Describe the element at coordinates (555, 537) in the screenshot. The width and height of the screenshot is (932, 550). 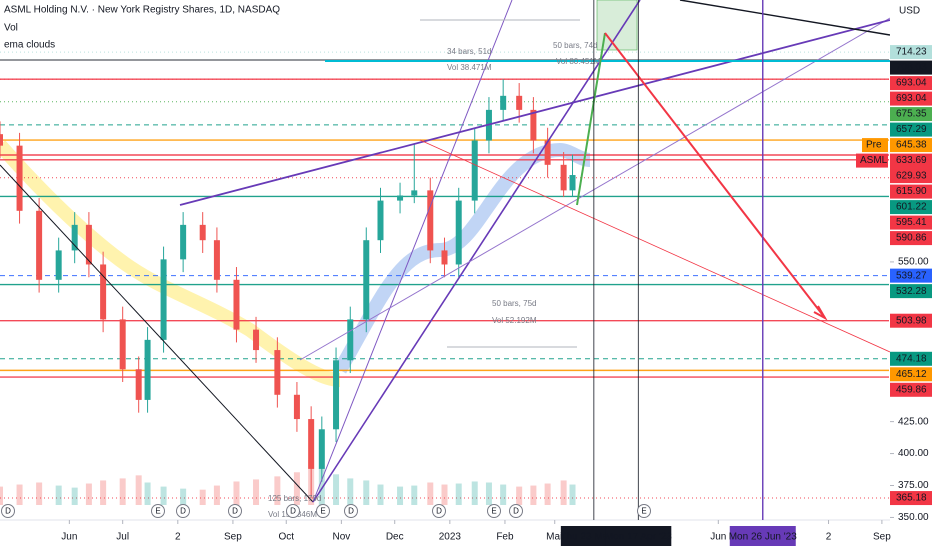
I see `x-tick-label: Mar` at that location.